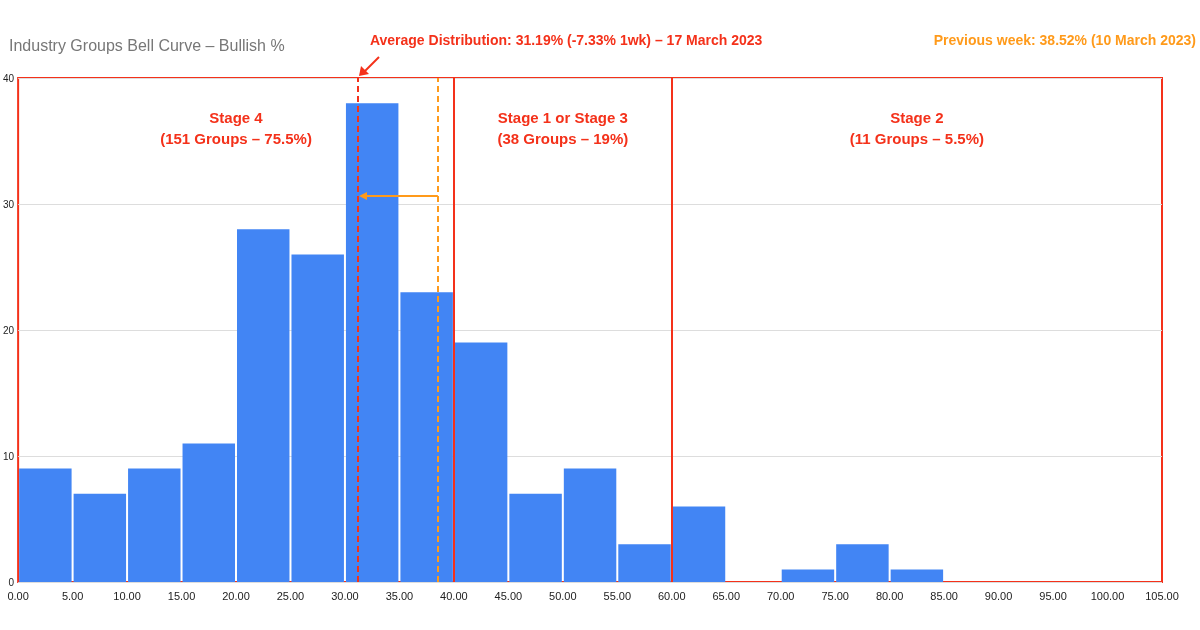 This screenshot has height=630, width=1200. Describe the element at coordinates (236, 128) in the screenshot. I see `annotation: Stage 4 (151 Groups – 75.5%)` at that location.